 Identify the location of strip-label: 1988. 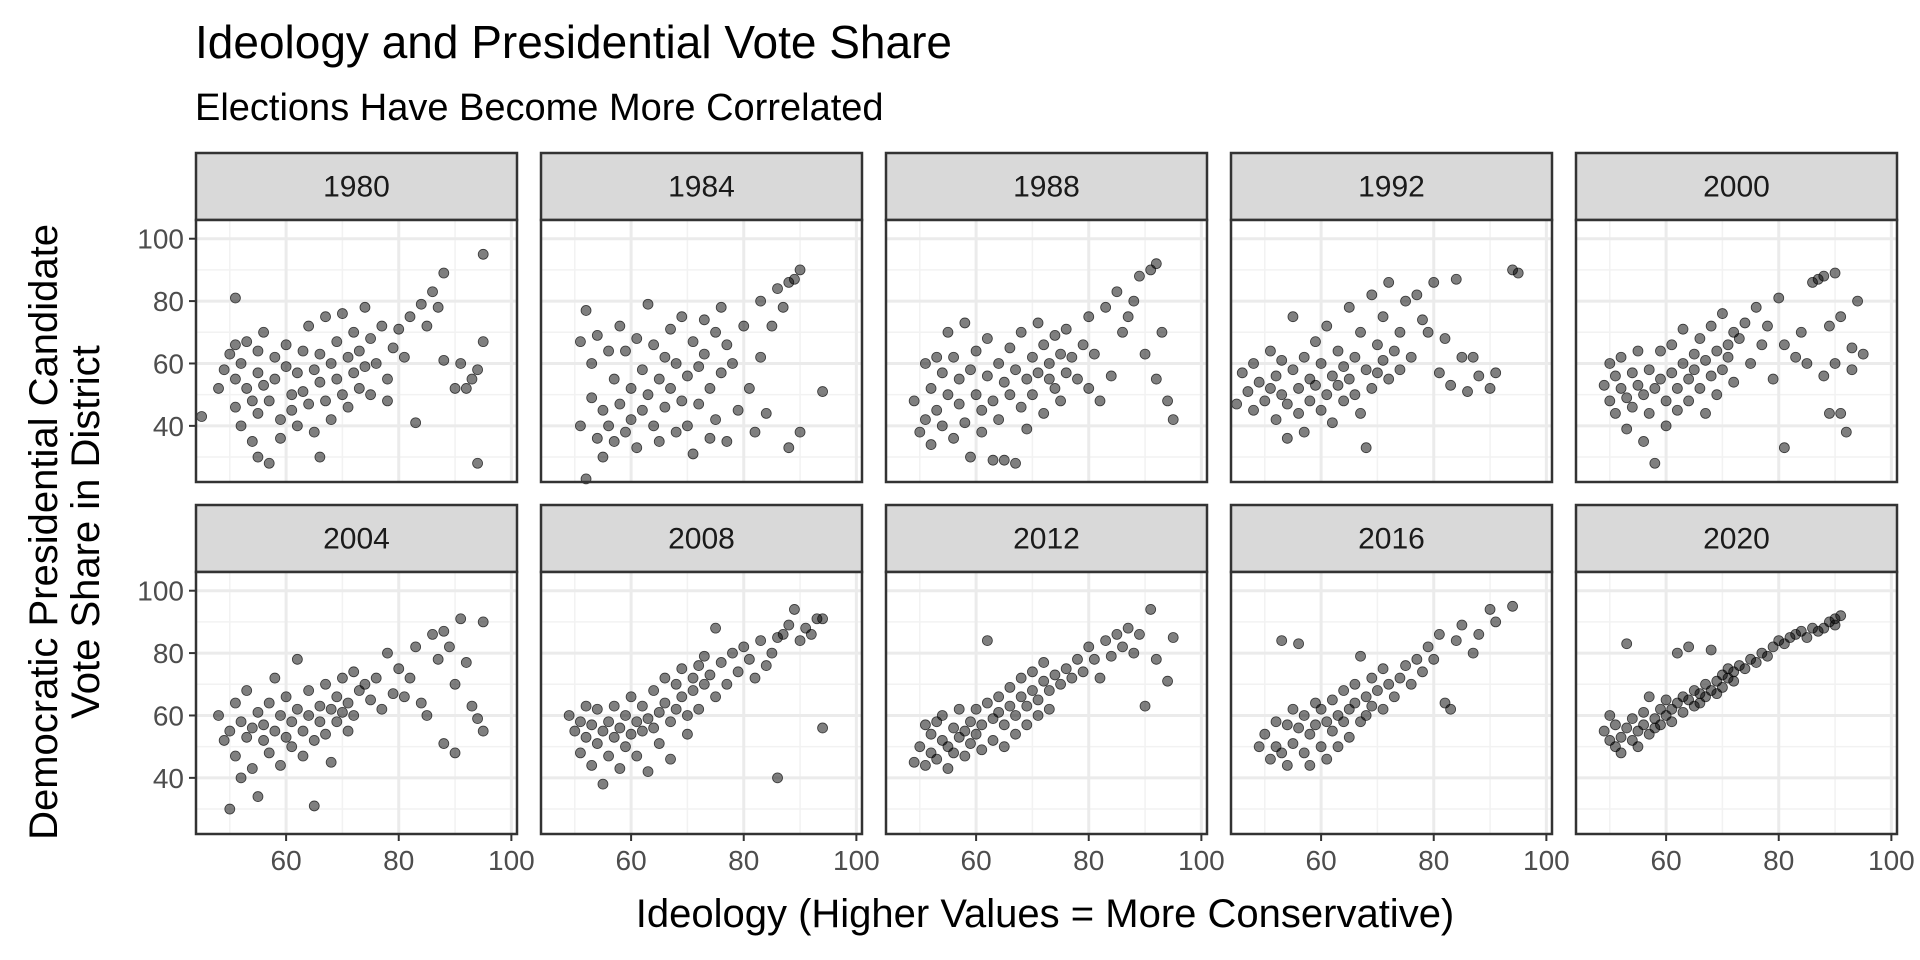
(1046, 187).